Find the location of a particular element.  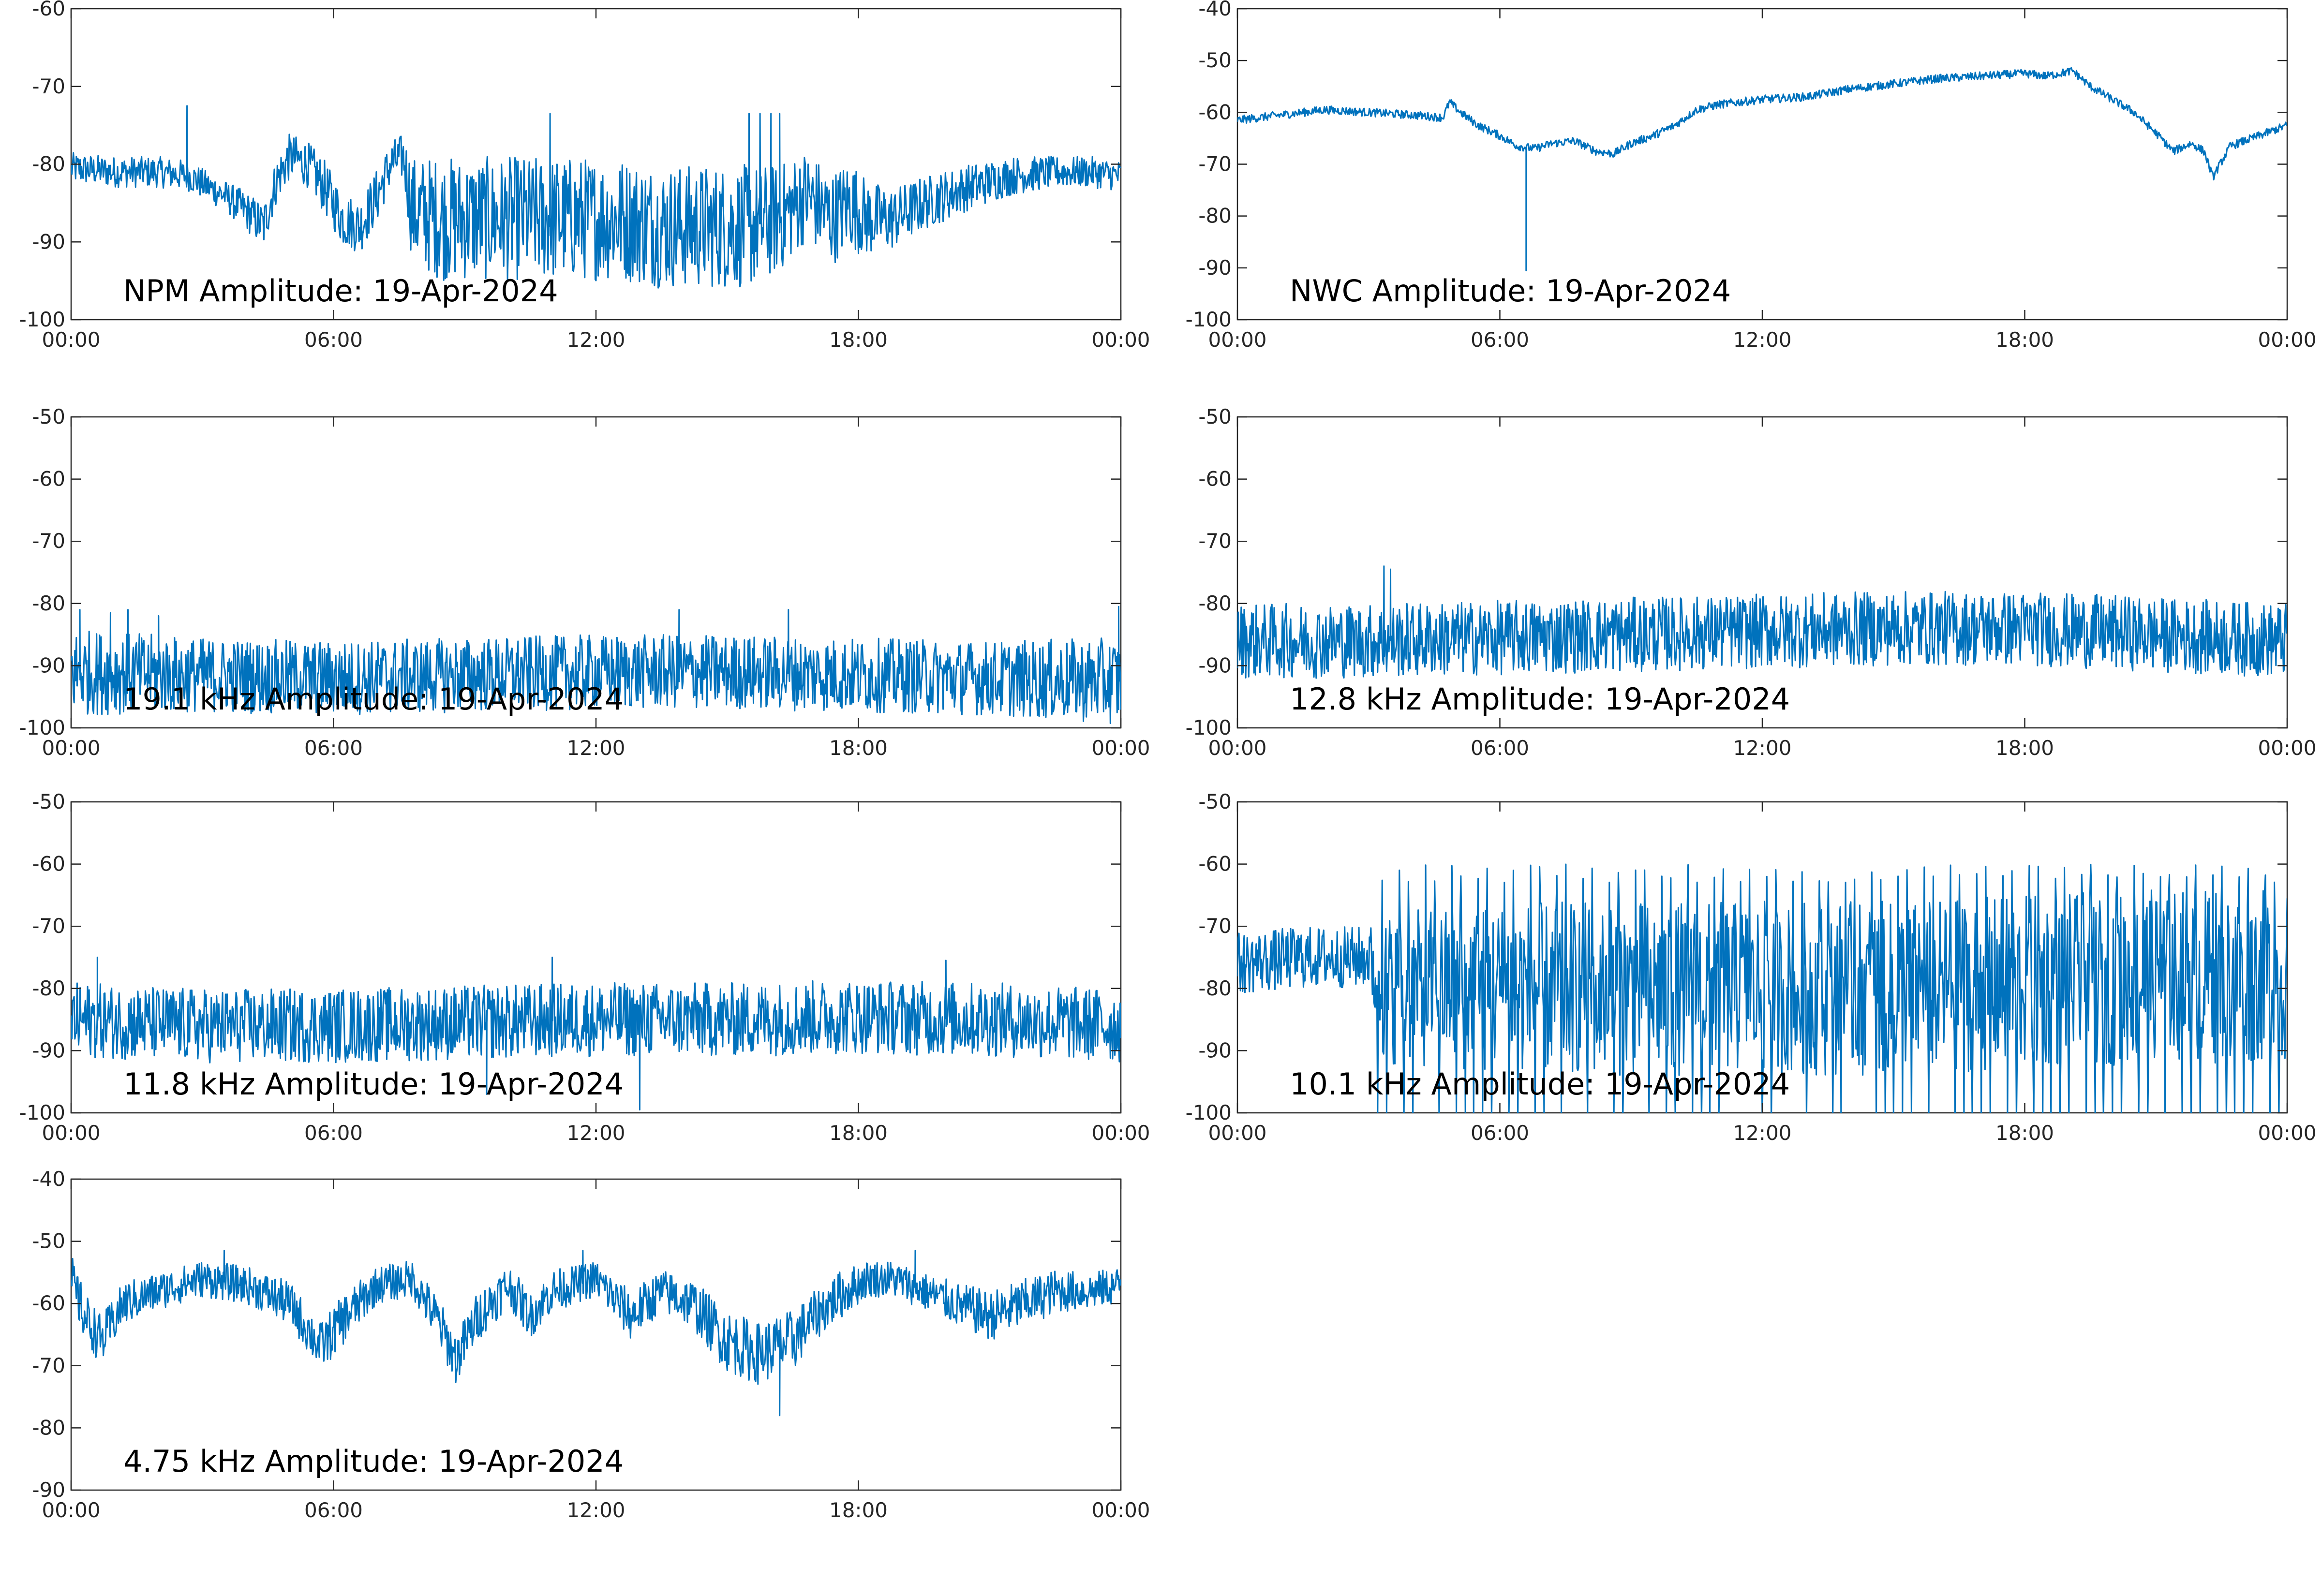

chart-title: NPM Amplitude: 19-Apr-2024 is located at coordinates (340, 291).